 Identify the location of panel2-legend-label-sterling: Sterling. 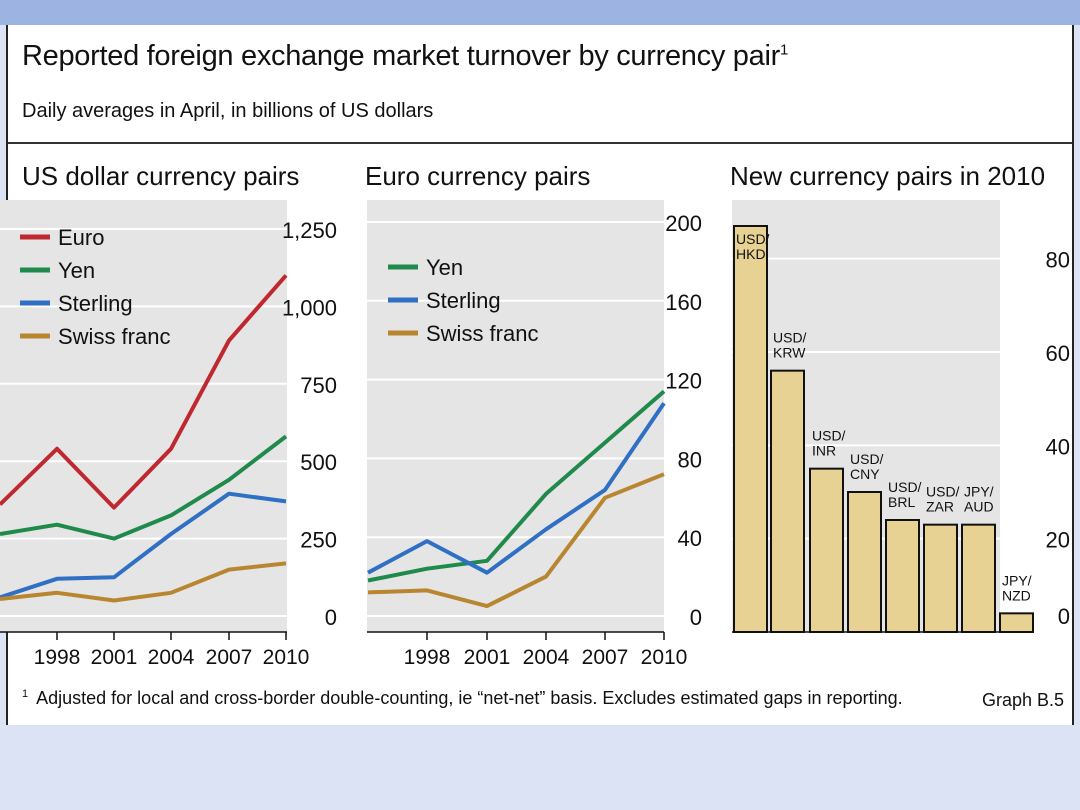
(463, 300).